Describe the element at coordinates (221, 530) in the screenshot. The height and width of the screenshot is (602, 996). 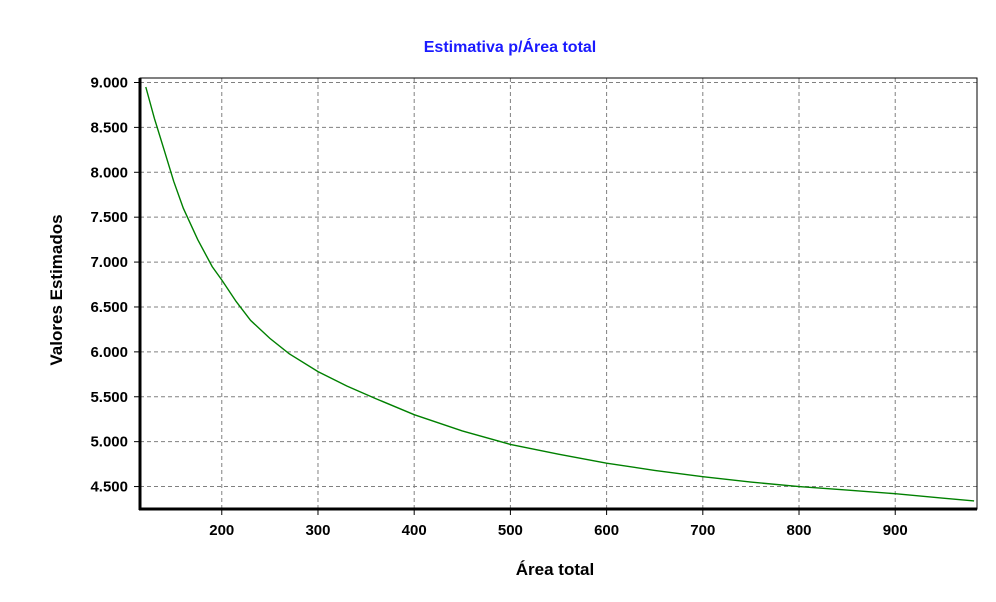
I see `x-tick-label: 200` at that location.